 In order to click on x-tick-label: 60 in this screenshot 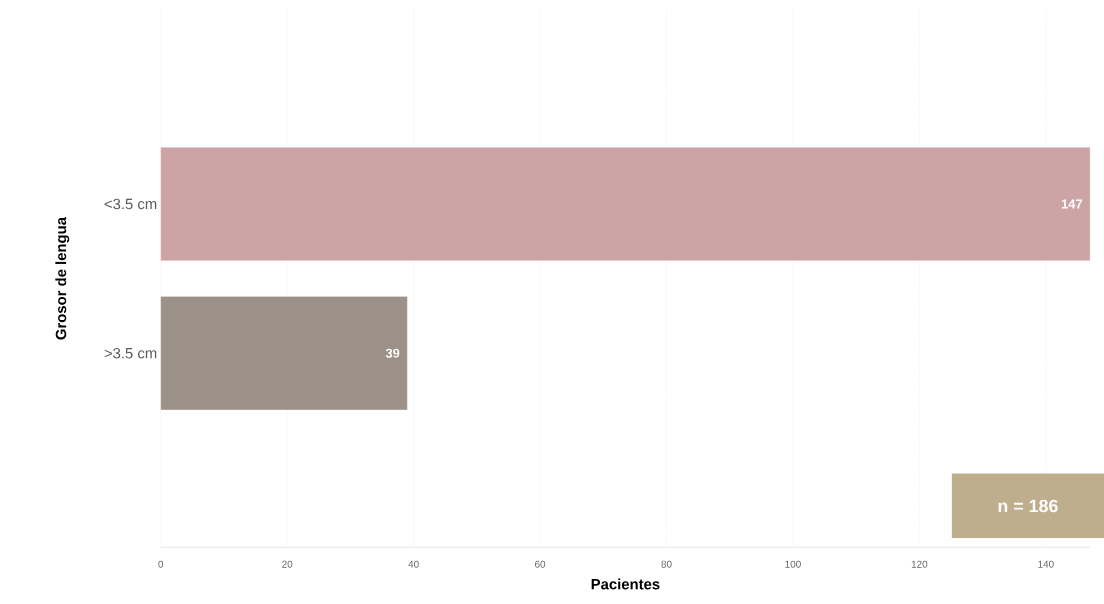, I will do `click(540, 564)`.